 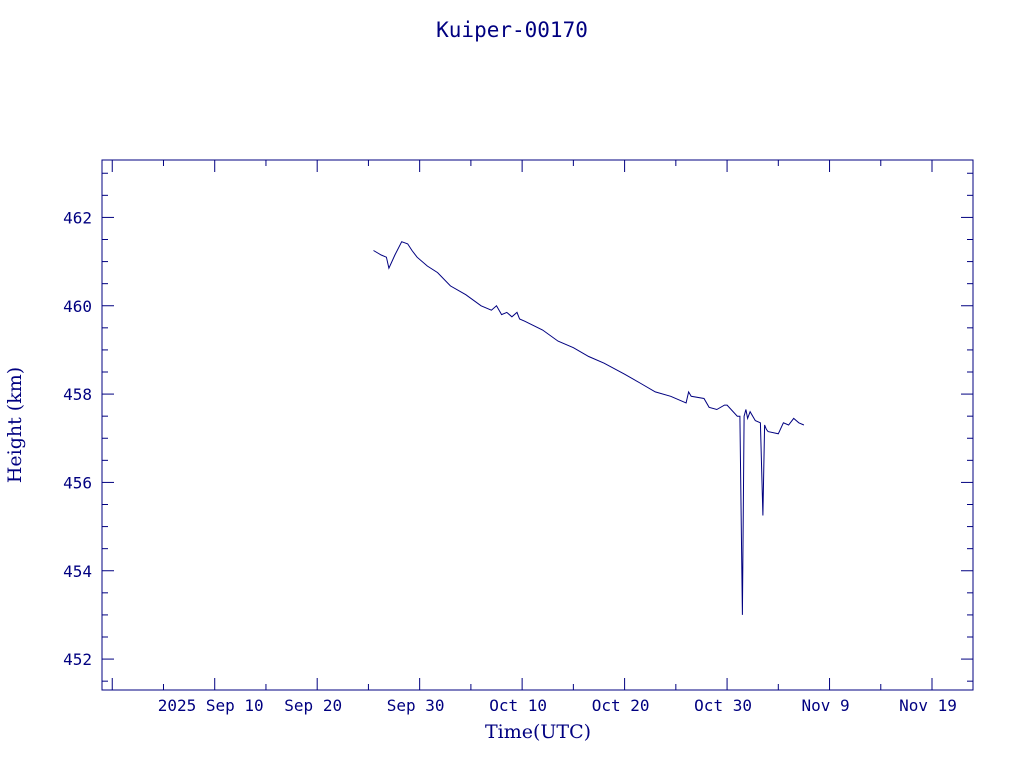 What do you see at coordinates (416, 705) in the screenshot?
I see `x-tick-label: Sep 30` at bounding box center [416, 705].